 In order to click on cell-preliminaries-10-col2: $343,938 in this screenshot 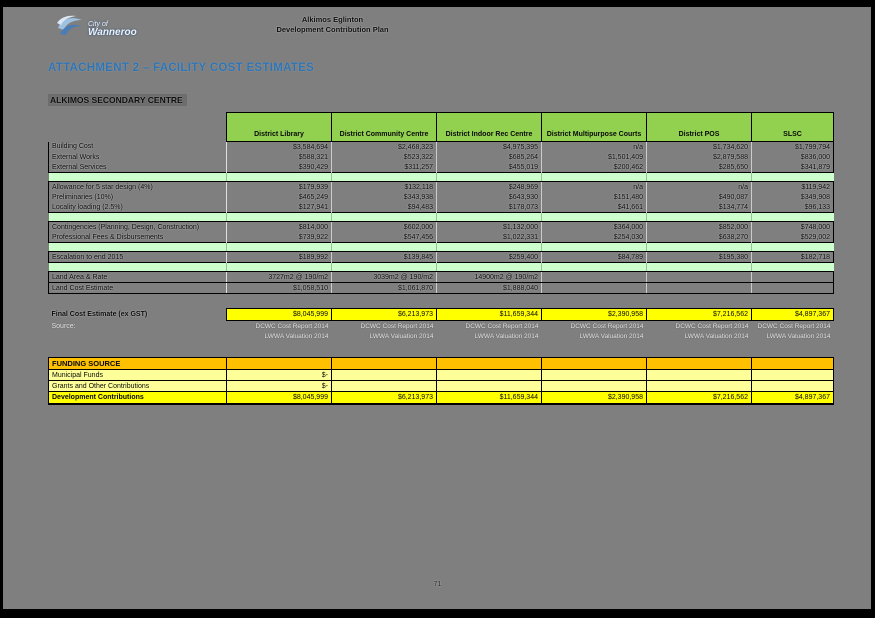, I will do `click(384, 197)`.